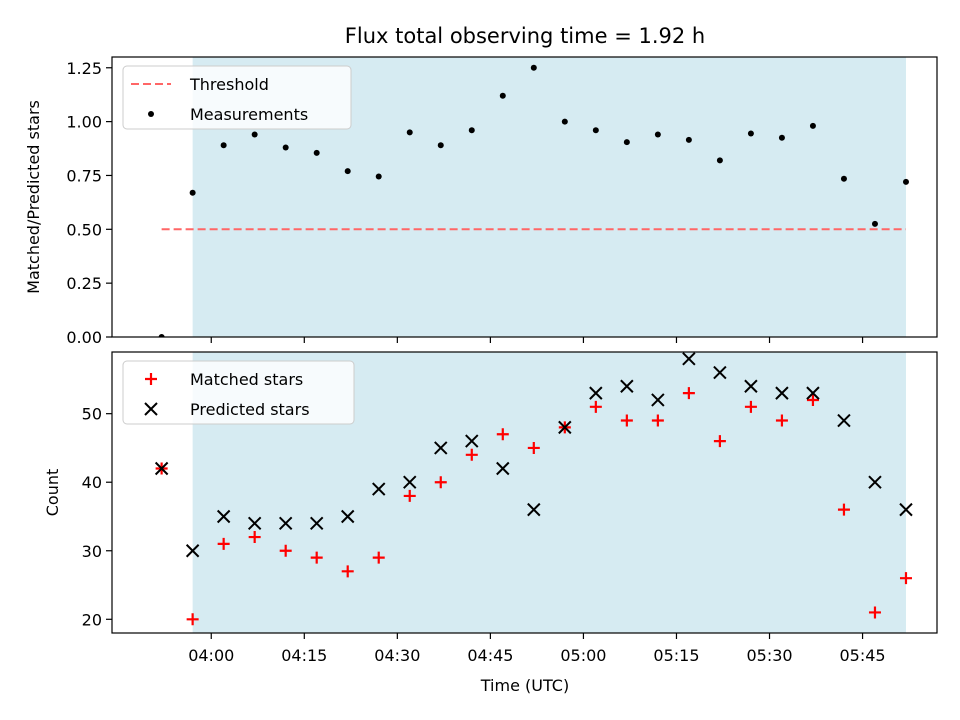 The width and height of the screenshot is (960, 720). What do you see at coordinates (583, 655) in the screenshot?
I see `x-tick-label: 05:00` at bounding box center [583, 655].